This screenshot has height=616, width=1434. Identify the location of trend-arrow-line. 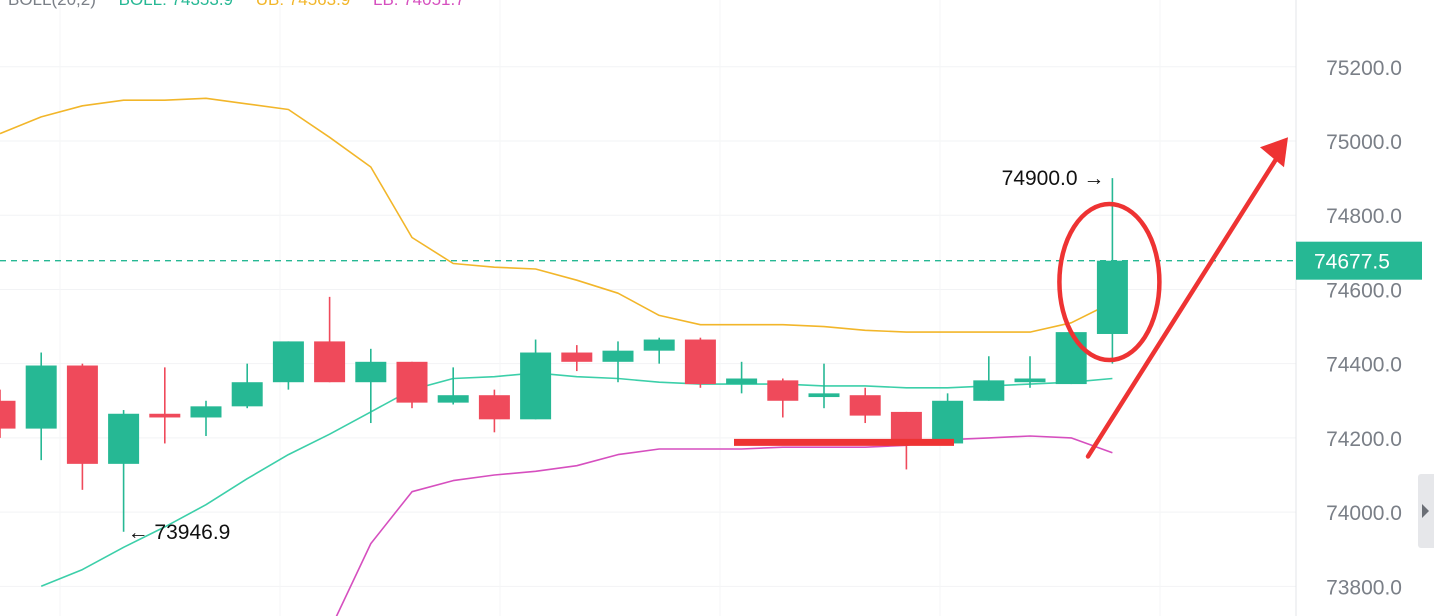
(1182, 308).